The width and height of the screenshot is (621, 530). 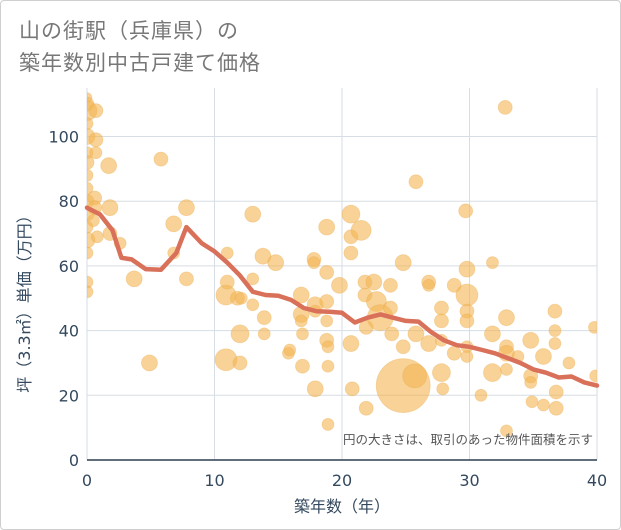 What do you see at coordinates (69, 395) in the screenshot?
I see `y-tick-label: 20` at bounding box center [69, 395].